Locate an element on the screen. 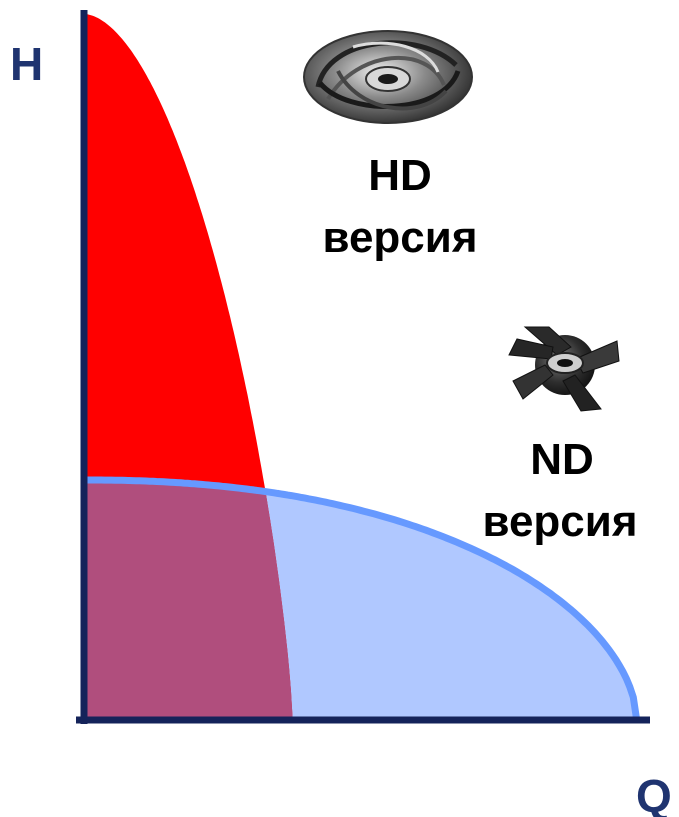 Image resolution: width=679 pixels, height=817 pixels. nd-version-label-line1: ND is located at coordinates (562, 459).